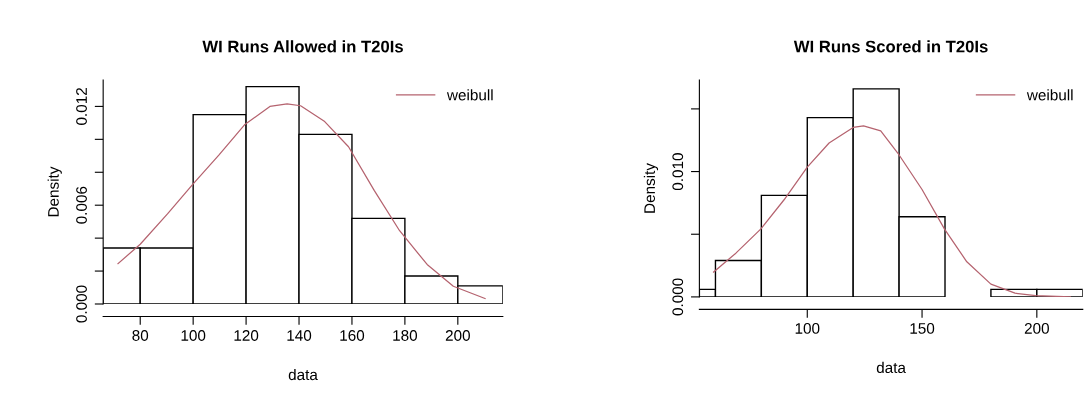  I want to click on x-tick-label: 160, so click(352, 335).